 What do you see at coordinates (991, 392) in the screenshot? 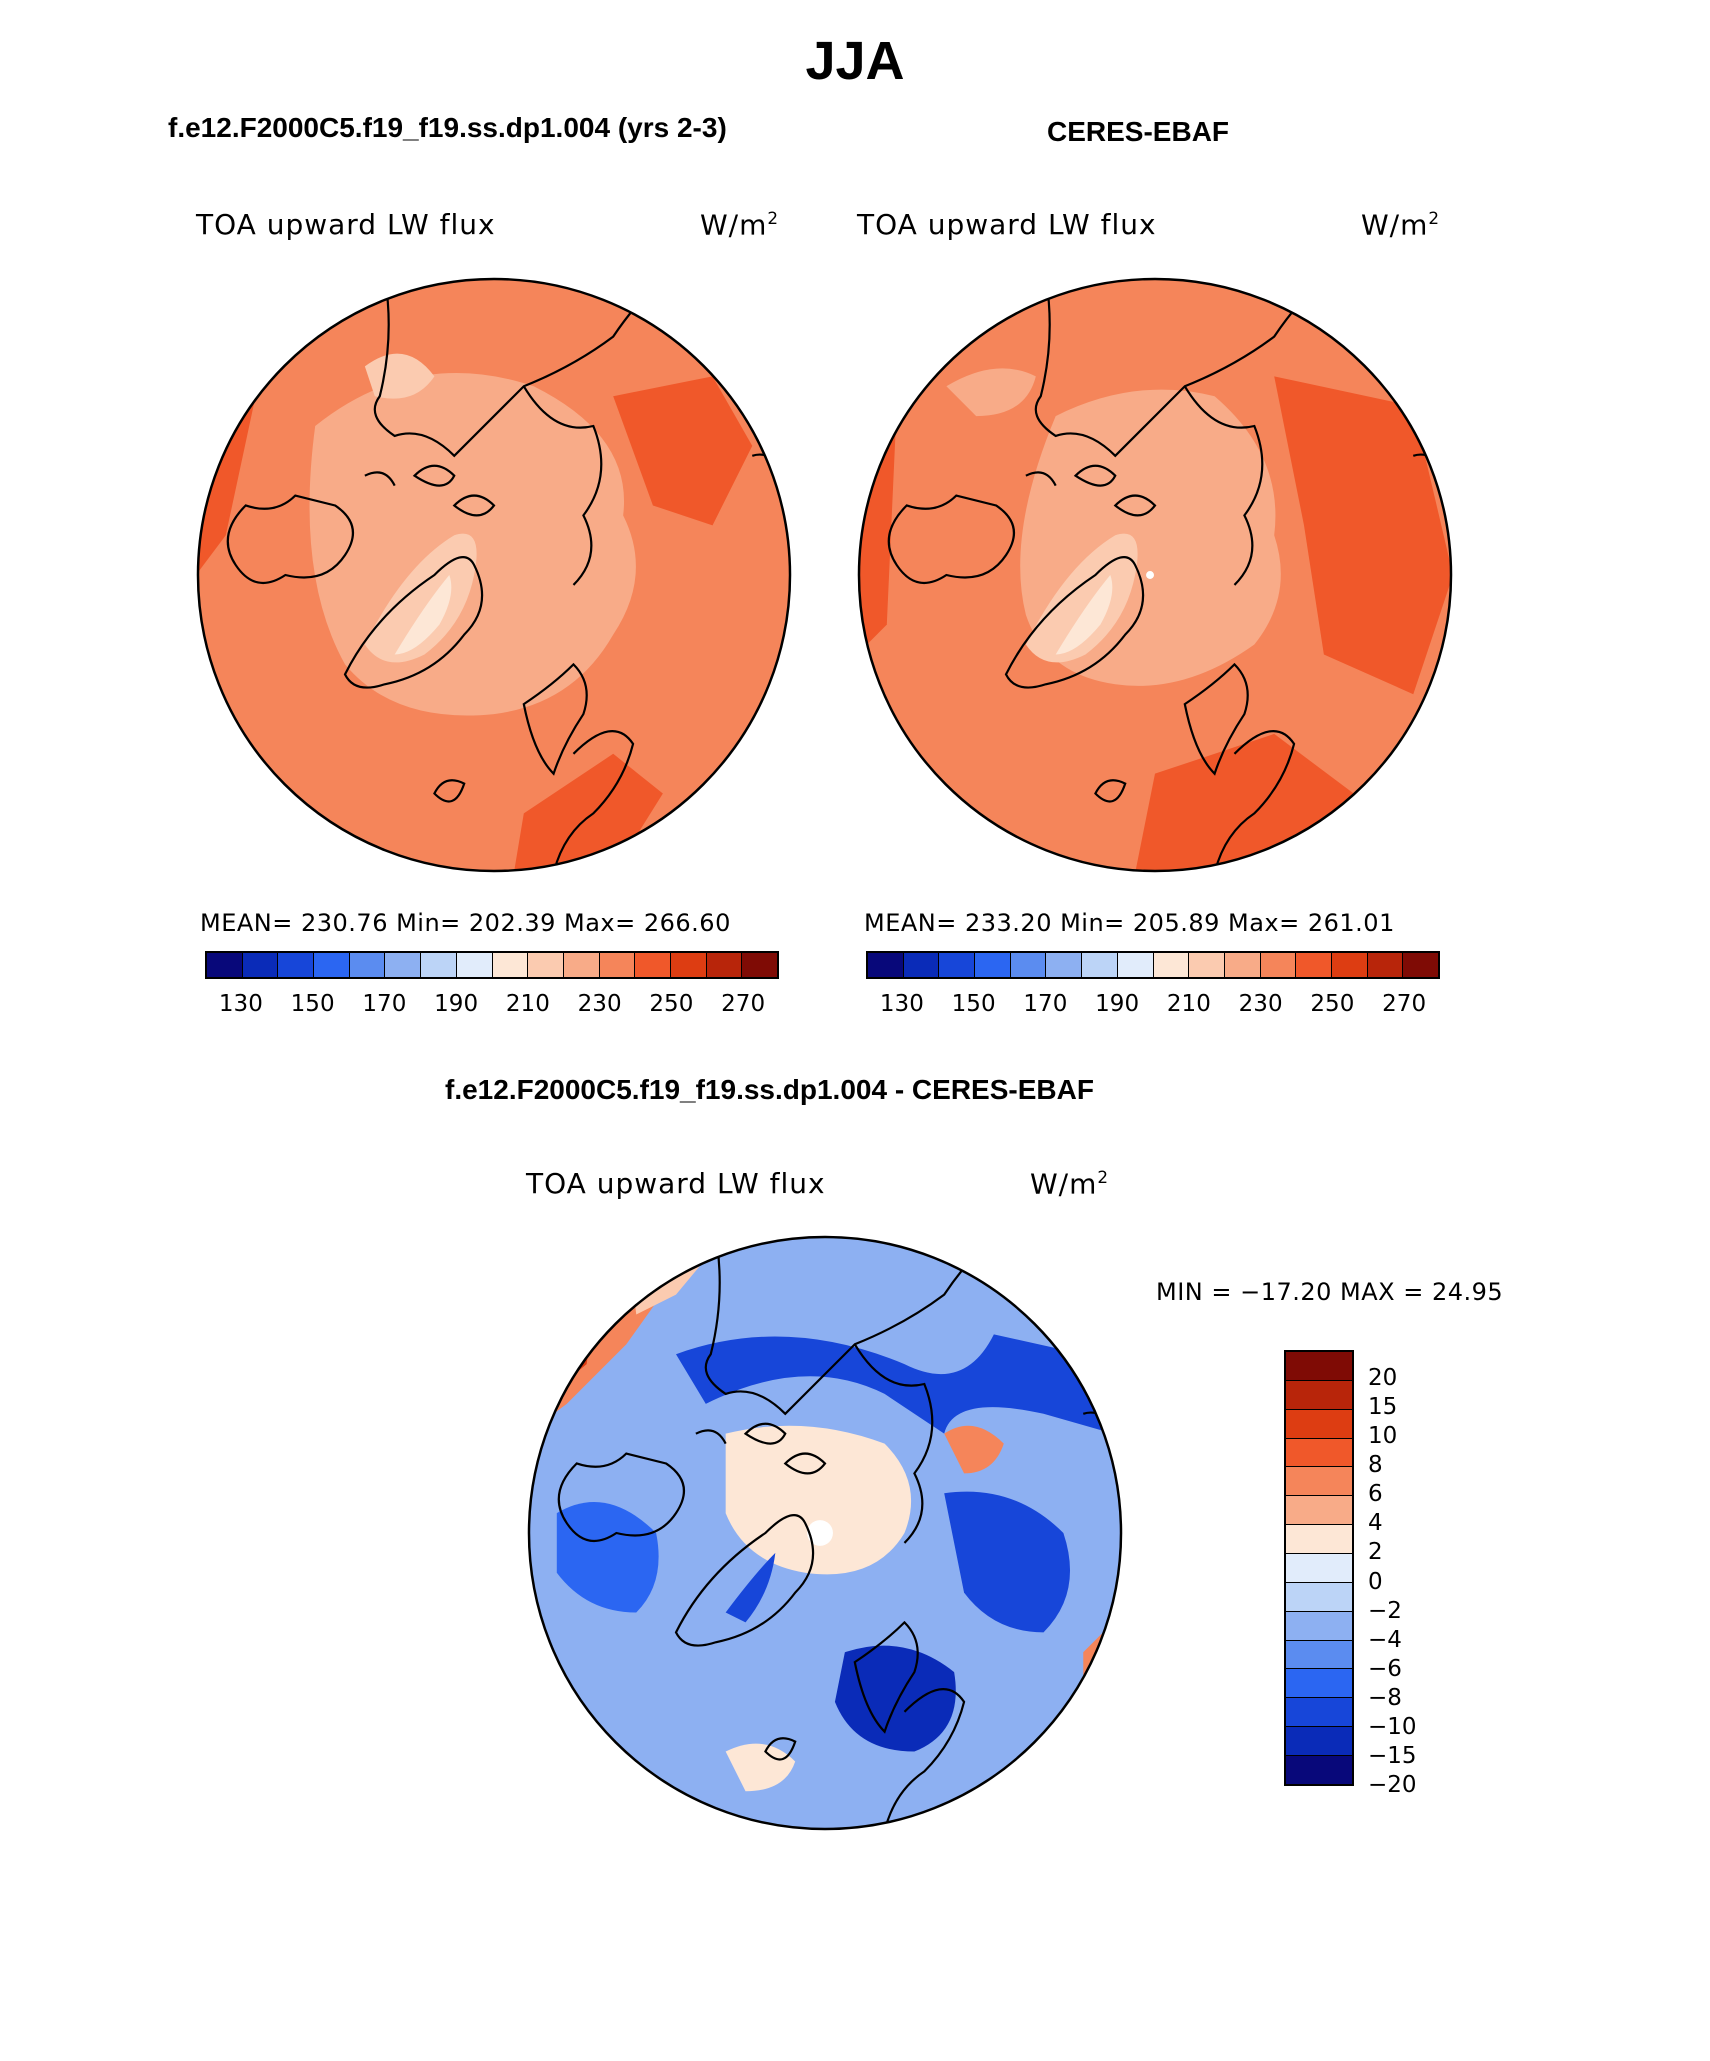
I see `low-flux-patch` at bounding box center [991, 392].